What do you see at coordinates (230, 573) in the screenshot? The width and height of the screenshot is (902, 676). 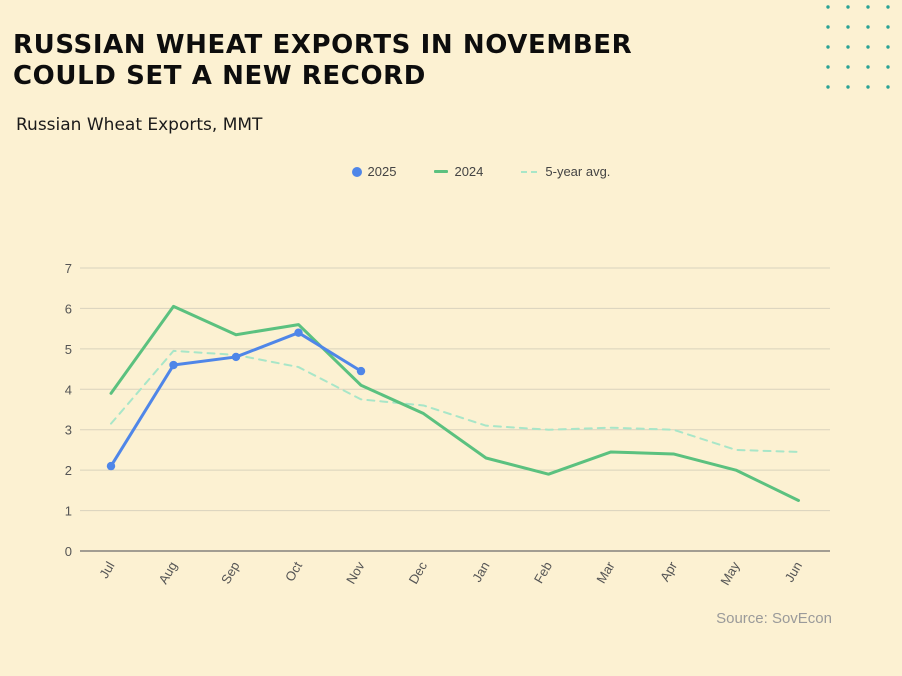 I see `x-tick-label: Sep` at bounding box center [230, 573].